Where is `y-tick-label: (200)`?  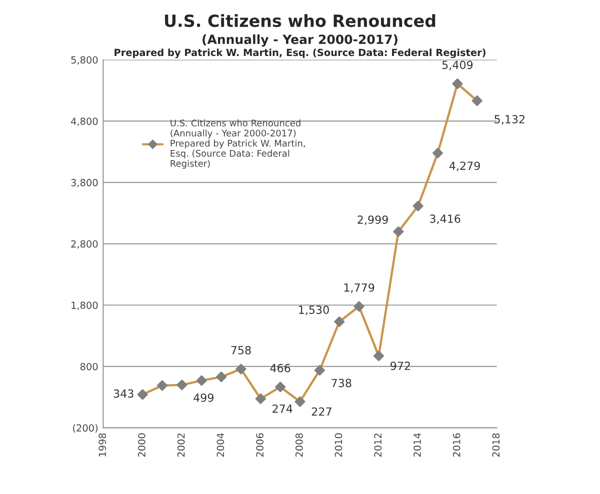 y-tick-label: (200) is located at coordinates (85, 428).